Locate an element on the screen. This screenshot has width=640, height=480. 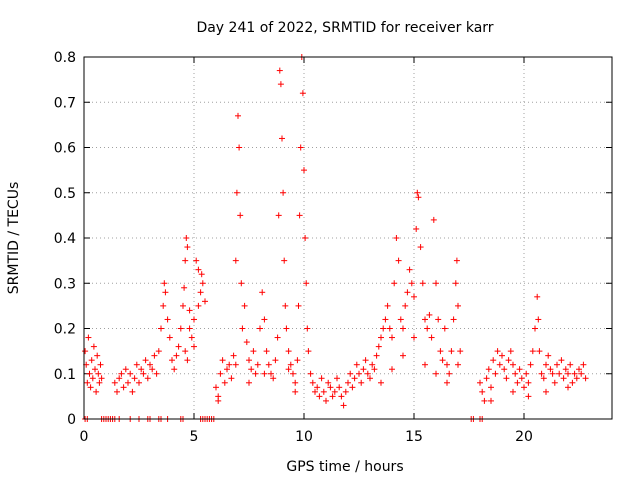
x-tick-label: 0 is located at coordinates (84, 437).